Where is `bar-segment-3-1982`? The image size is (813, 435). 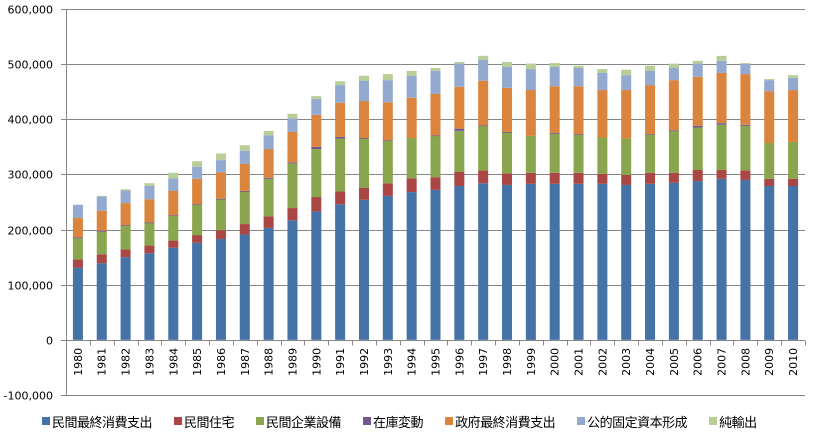
bar-segment-3-1982 is located at coordinates (125, 225).